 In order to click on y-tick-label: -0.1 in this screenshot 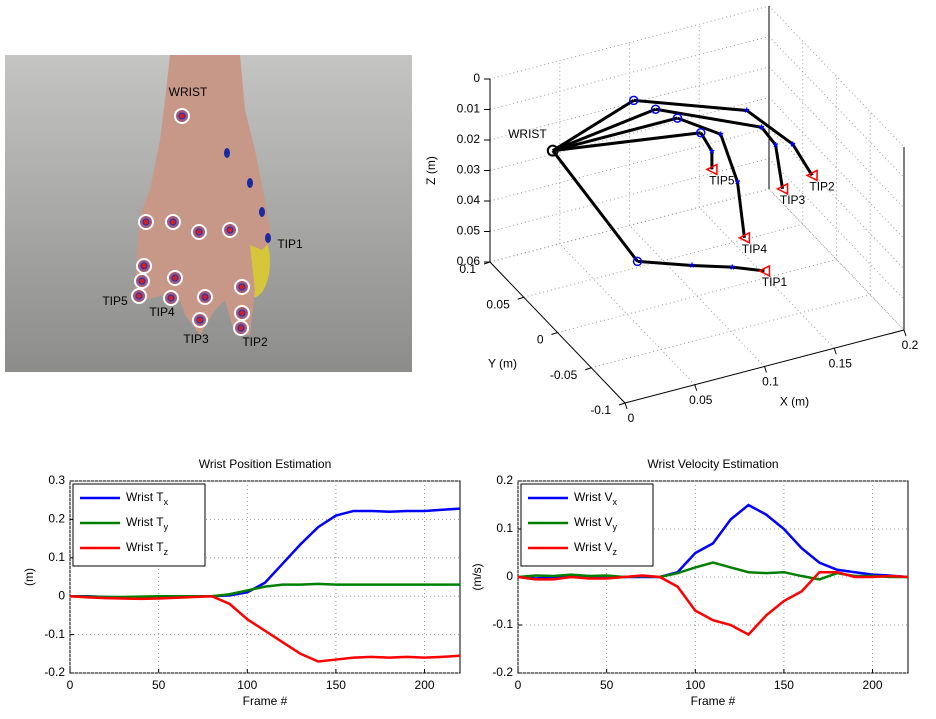, I will do `click(502, 624)`.